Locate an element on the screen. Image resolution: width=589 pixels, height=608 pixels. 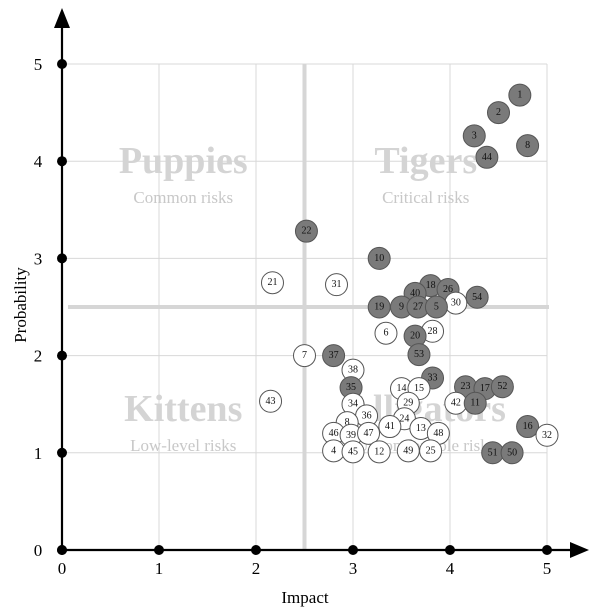
risk-point-label: 47 is located at coordinates (369, 433).